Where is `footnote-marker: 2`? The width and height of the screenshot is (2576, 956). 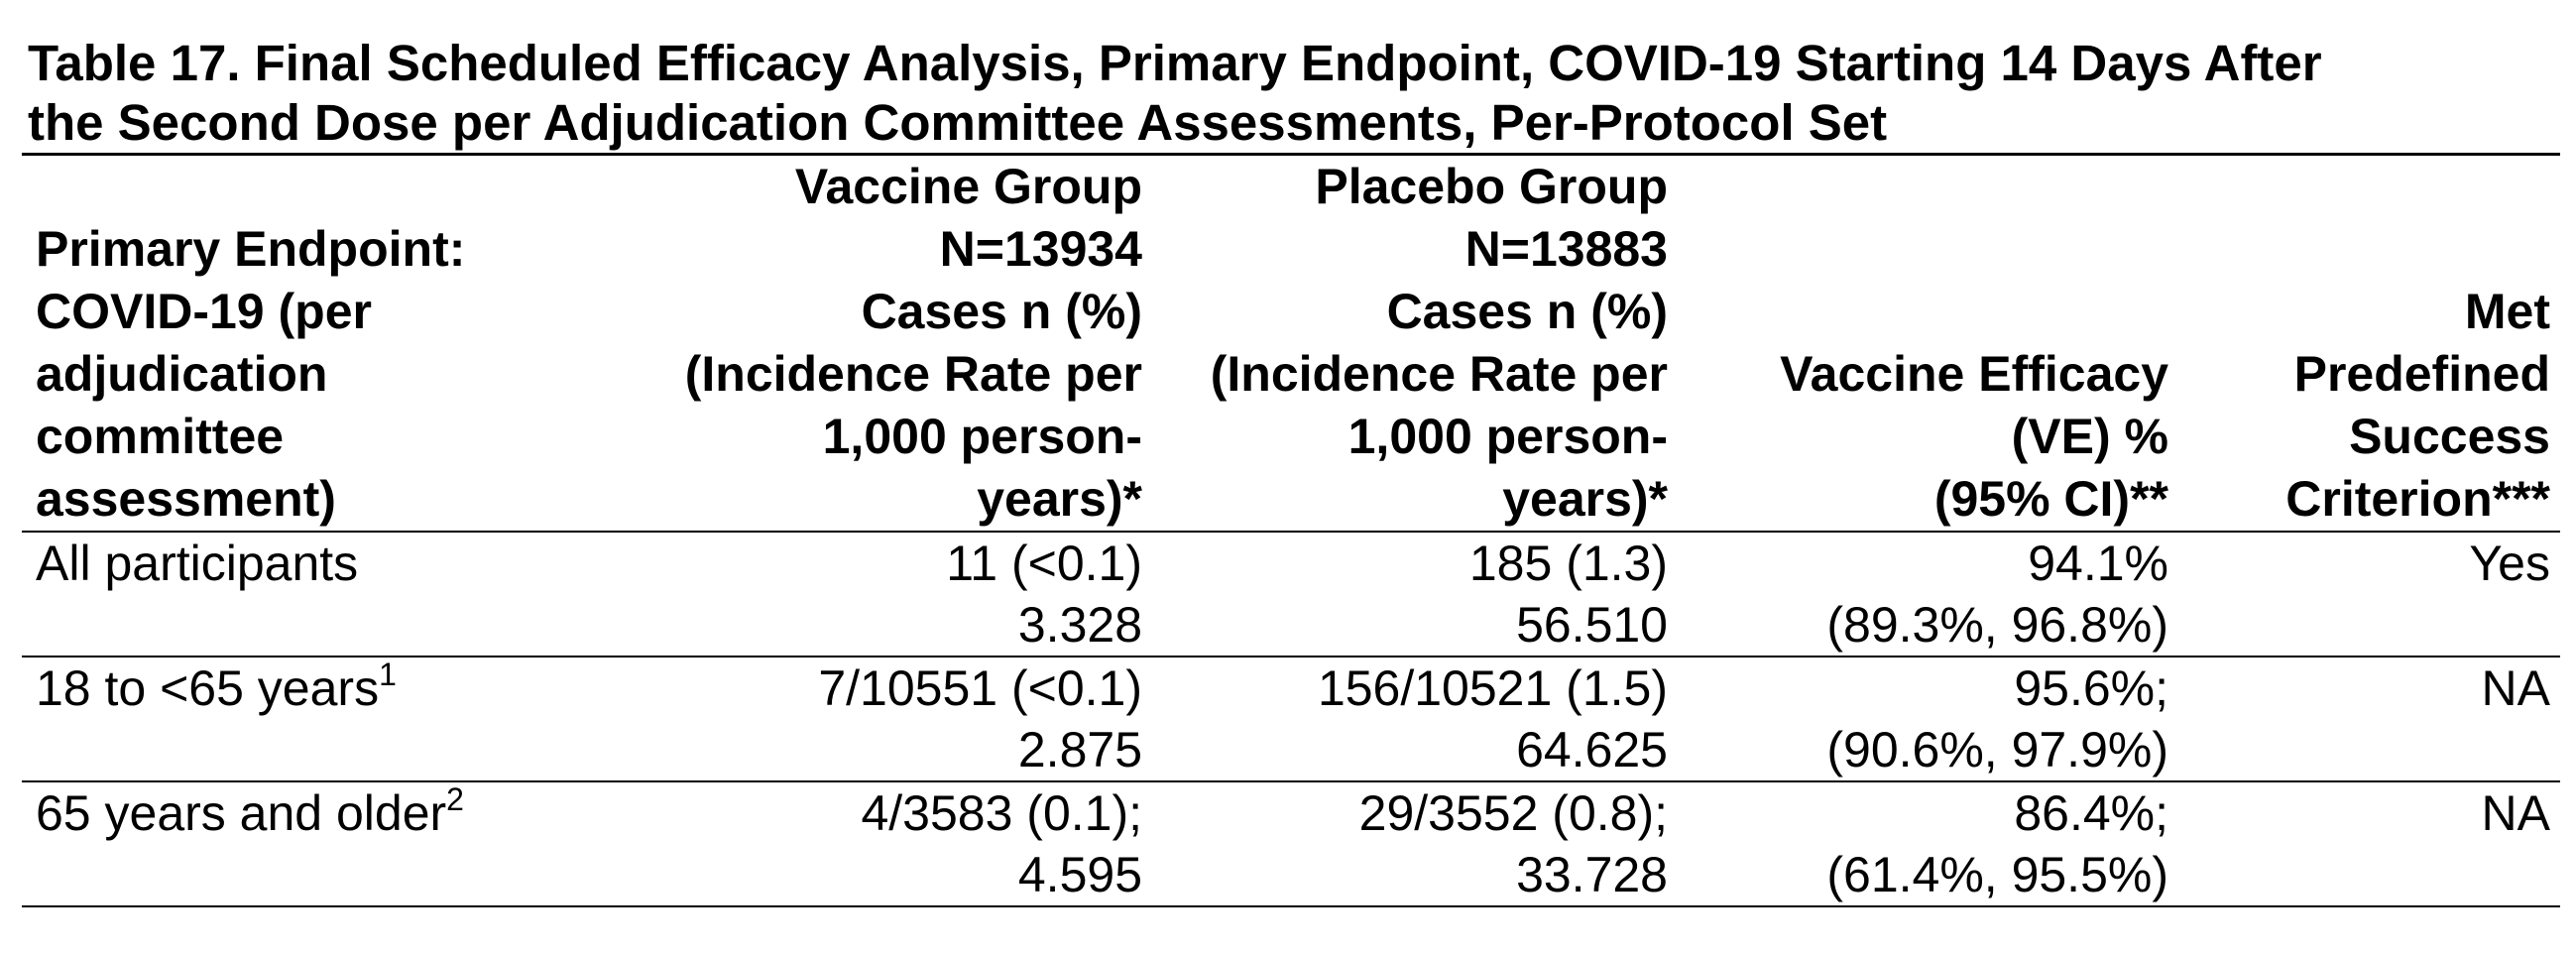 footnote-marker: 2 is located at coordinates (455, 799).